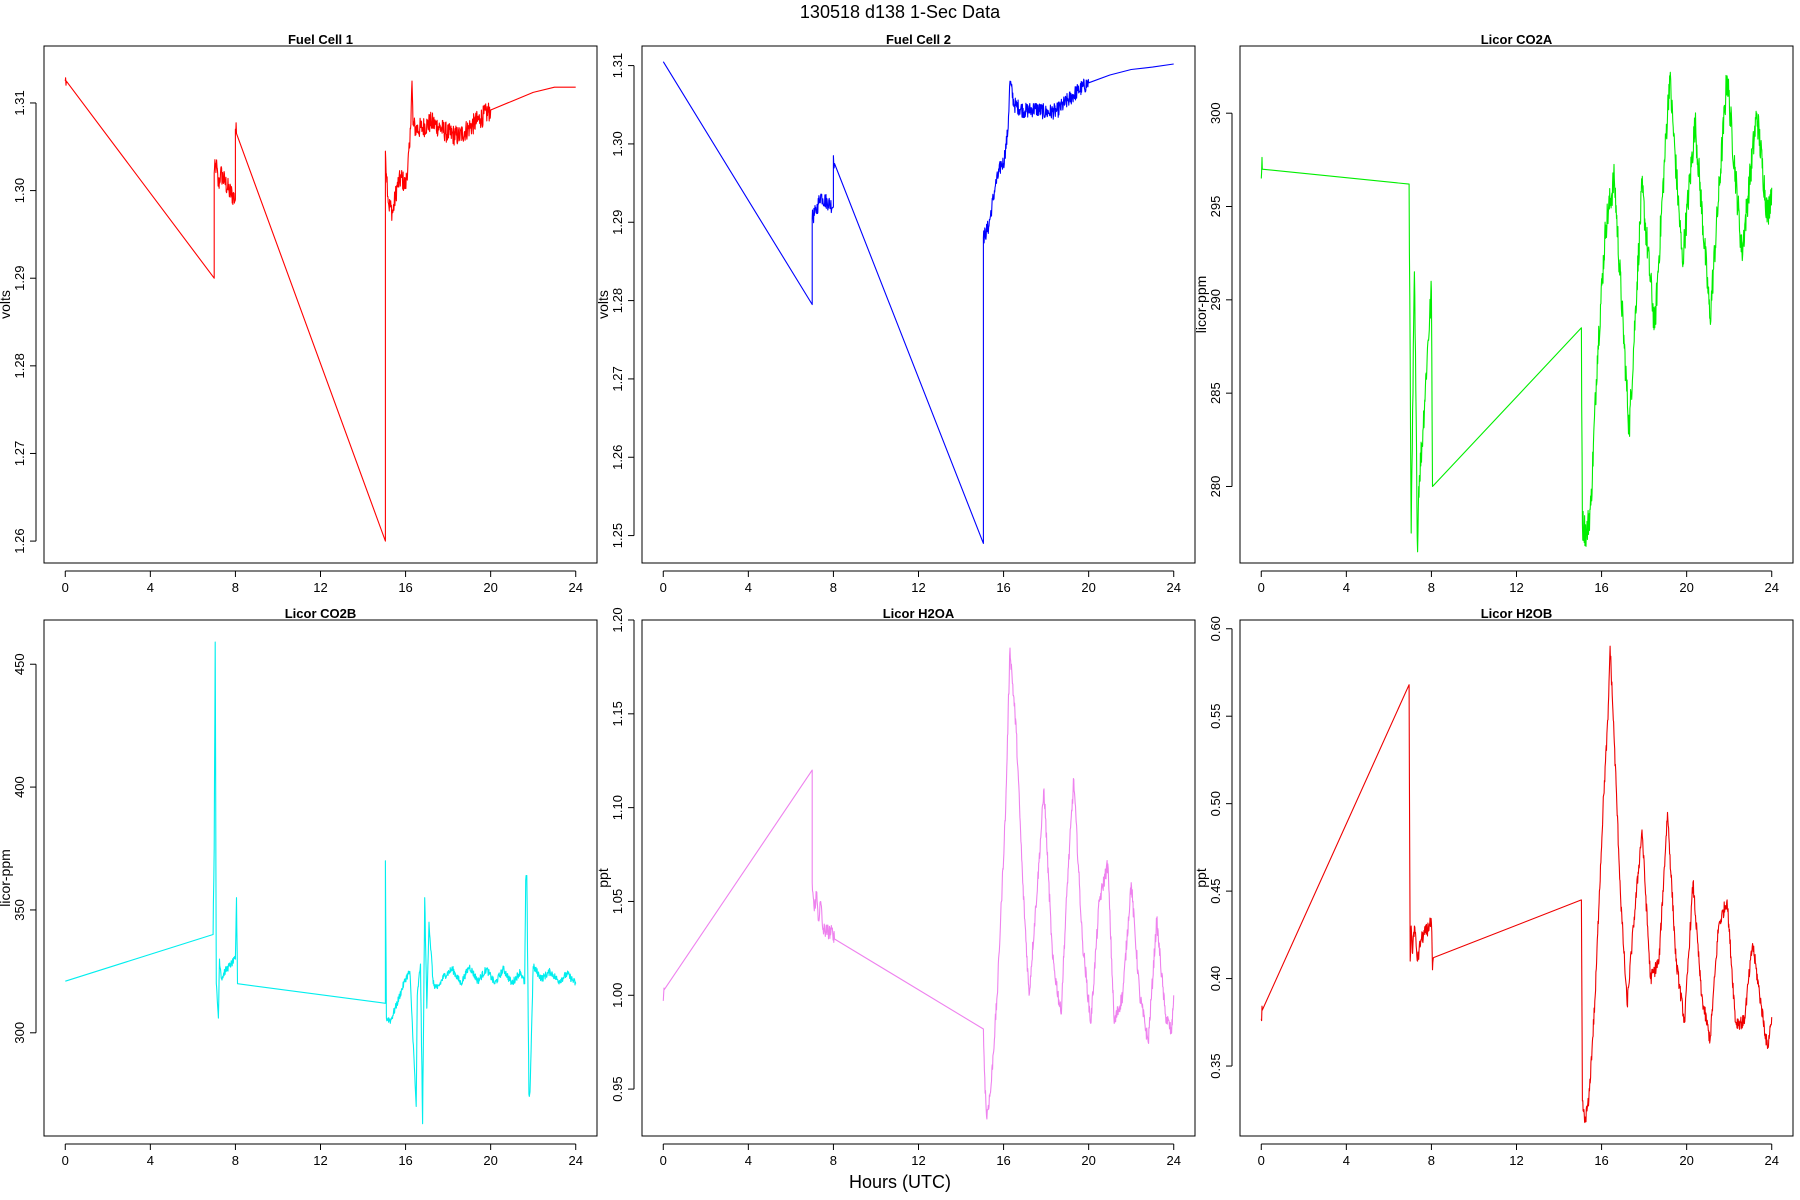 The image size is (1800, 1200). What do you see at coordinates (900, 1182) in the screenshot?
I see `figure-xlabel: Hours (UTC)` at bounding box center [900, 1182].